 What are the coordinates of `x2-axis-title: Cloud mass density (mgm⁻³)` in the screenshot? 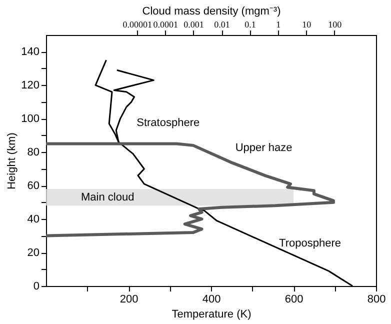 It's located at (211, 12).